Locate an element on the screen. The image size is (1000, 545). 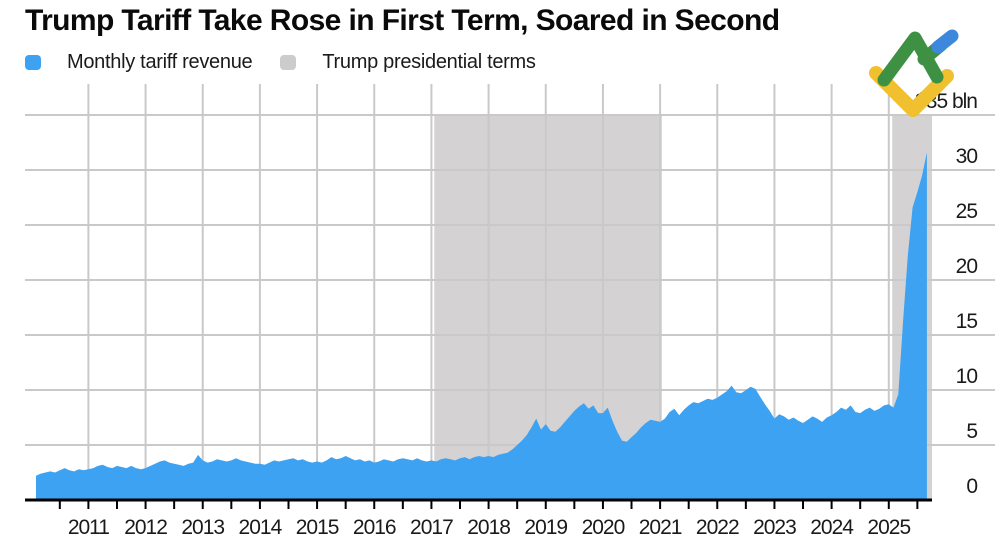
logo-blue-tip is located at coordinates (945, 41).